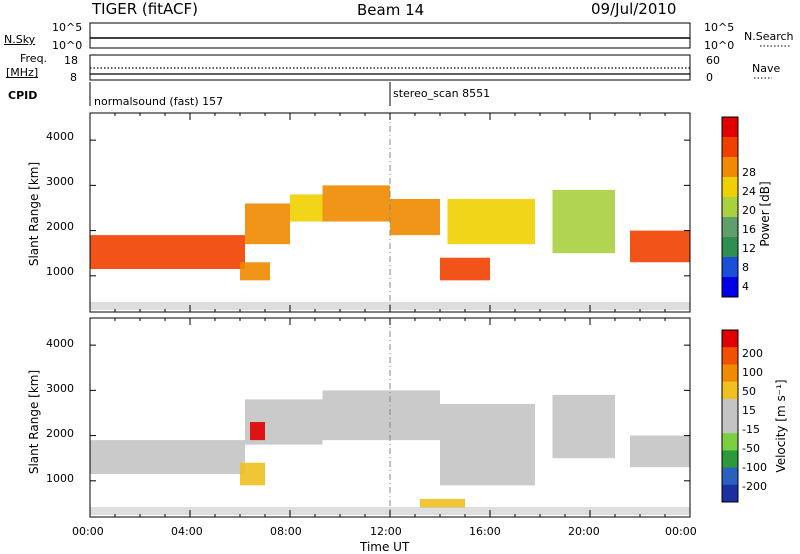  I want to click on vel-cbar-tick-m200: -200, so click(754, 486).